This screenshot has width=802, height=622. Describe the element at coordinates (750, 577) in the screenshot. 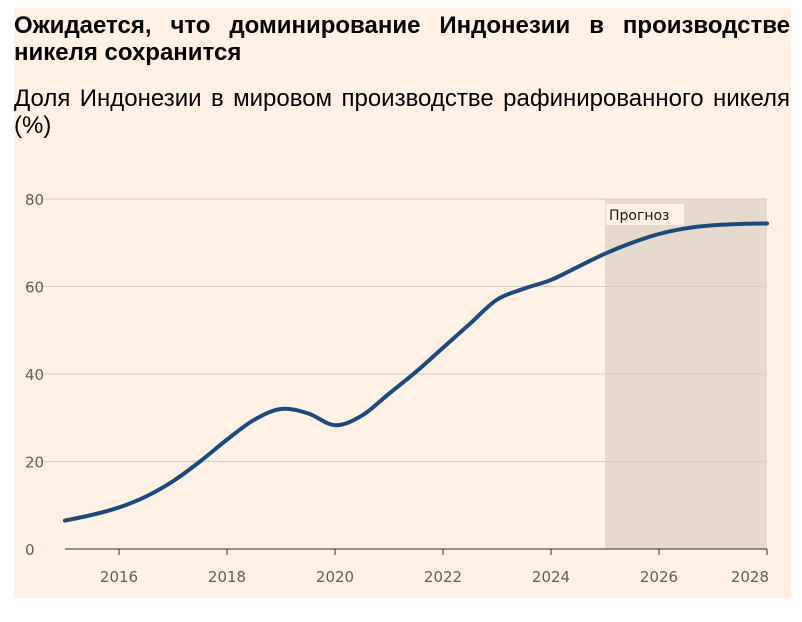

I see `x-tick-label-2028: 2028` at that location.